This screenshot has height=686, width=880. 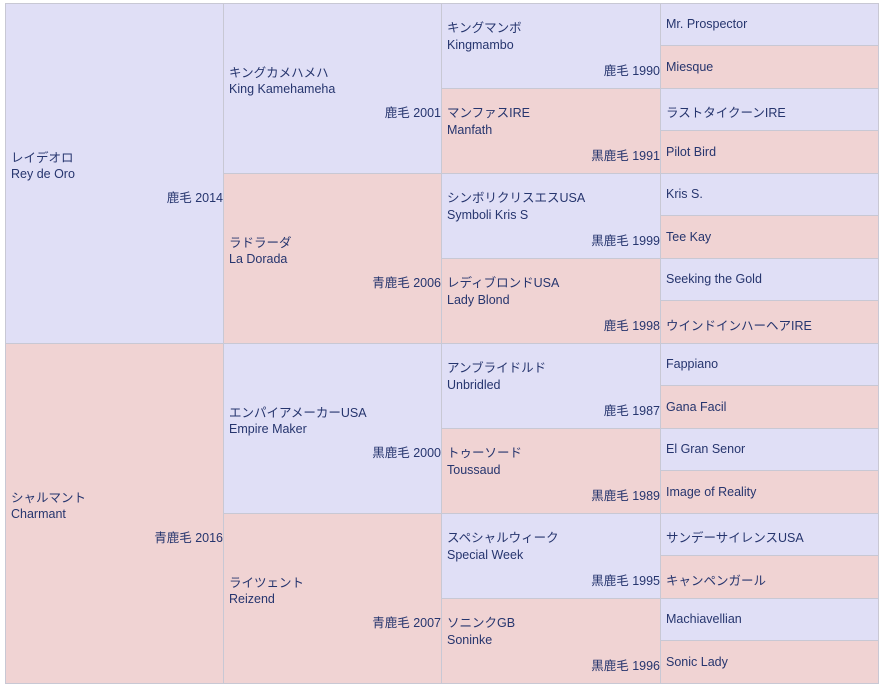 What do you see at coordinates (551, 216) in the screenshot?
I see `gen3-cell: シンボリクリスエスUSA Symboli Kris S 黒鹿毛 1999` at bounding box center [551, 216].